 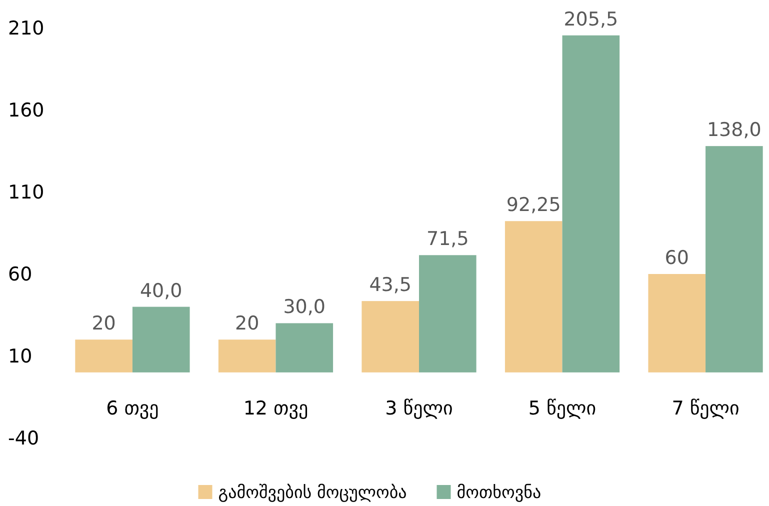 I want to click on y-tick-label: 60, so click(x=20, y=275).